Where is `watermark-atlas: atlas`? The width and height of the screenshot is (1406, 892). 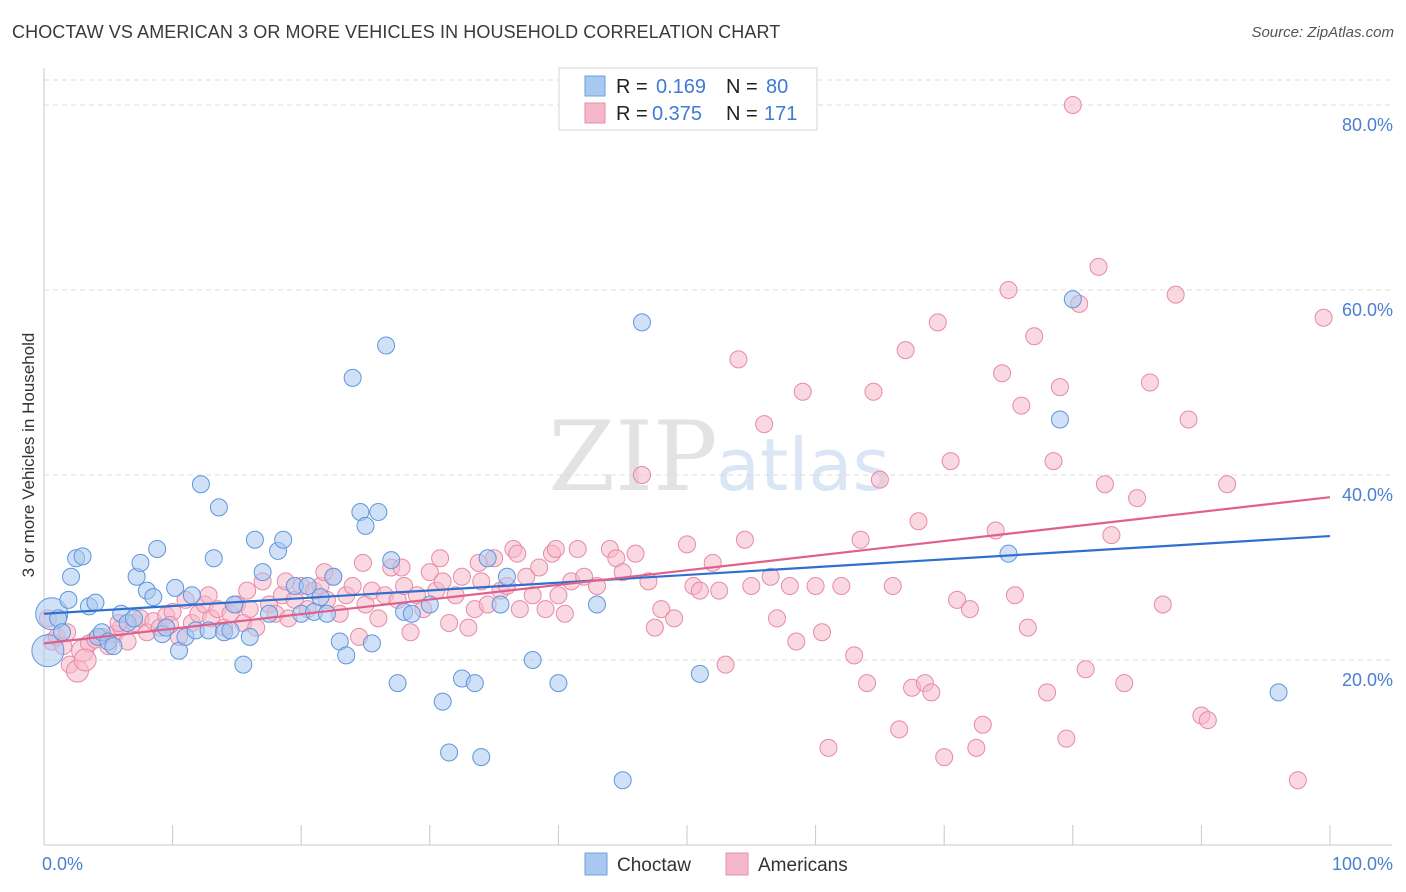 watermark-atlas: atlas is located at coordinates (803, 465).